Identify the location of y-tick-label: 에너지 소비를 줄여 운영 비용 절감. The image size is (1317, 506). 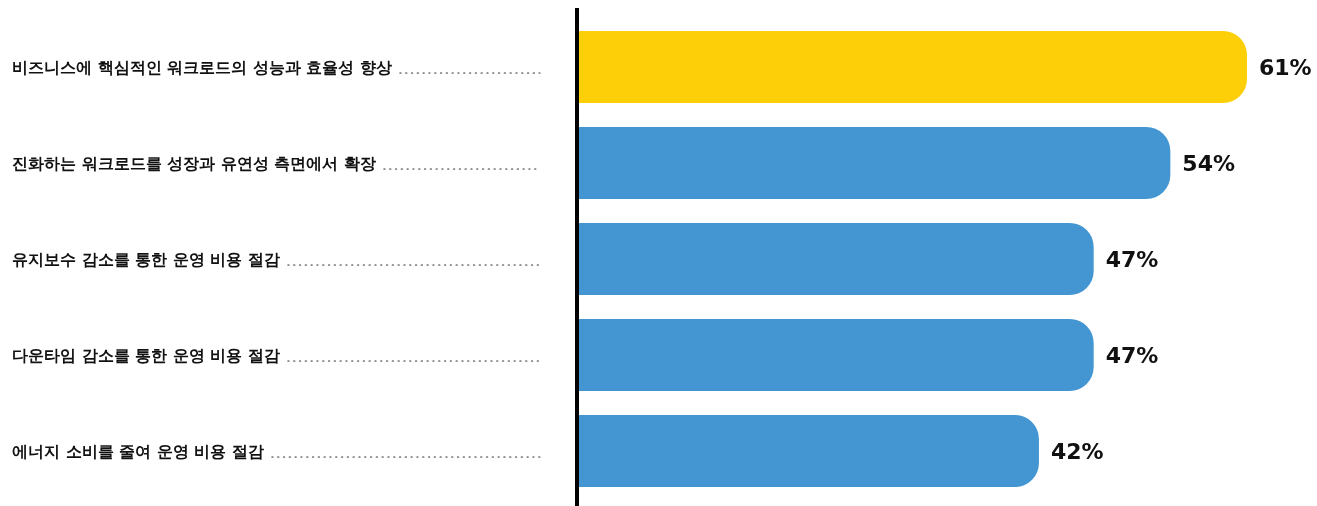
(138, 451).